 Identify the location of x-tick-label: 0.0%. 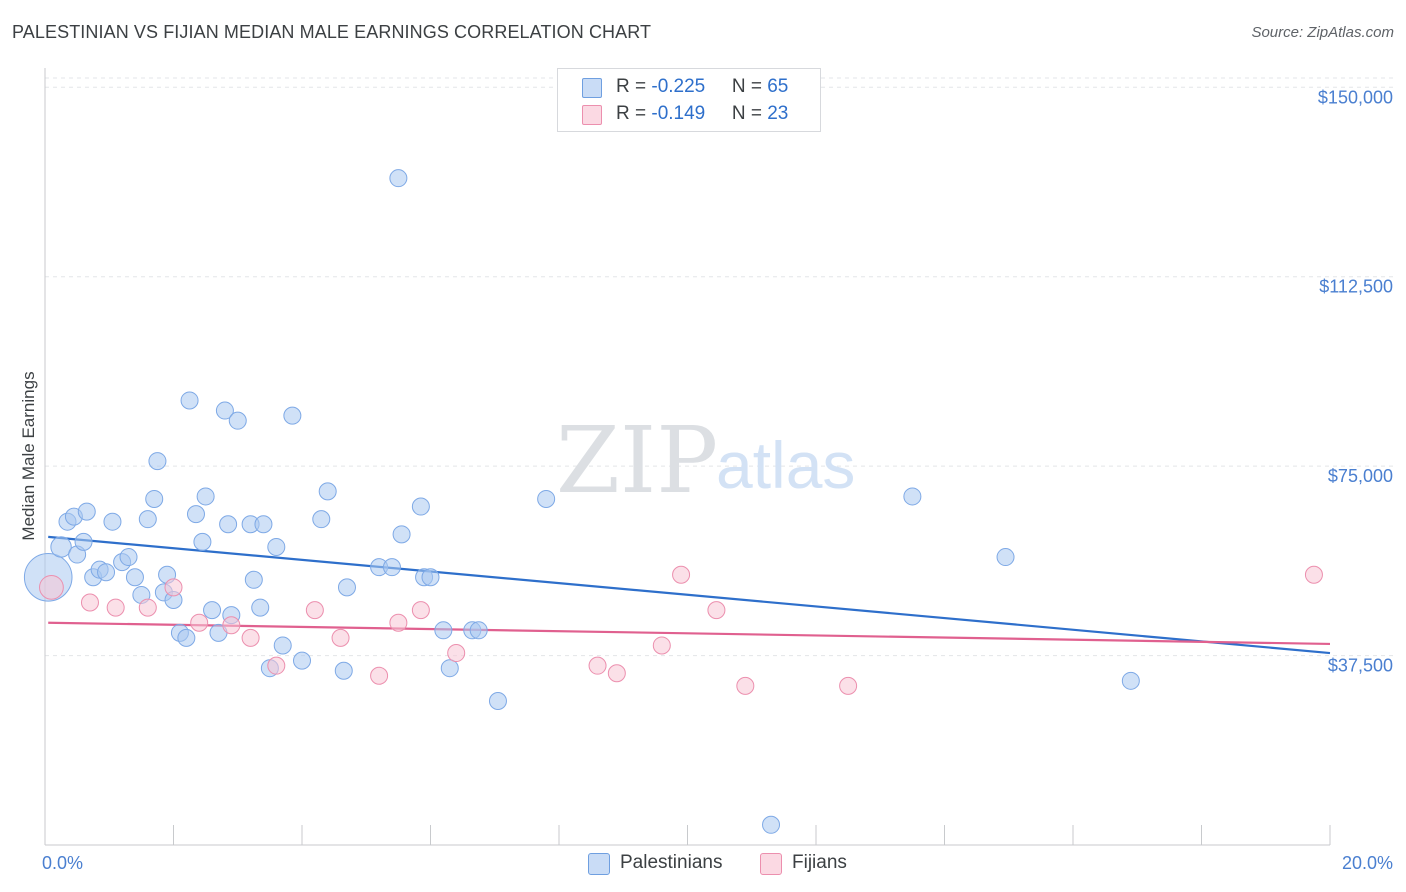
(62, 863).